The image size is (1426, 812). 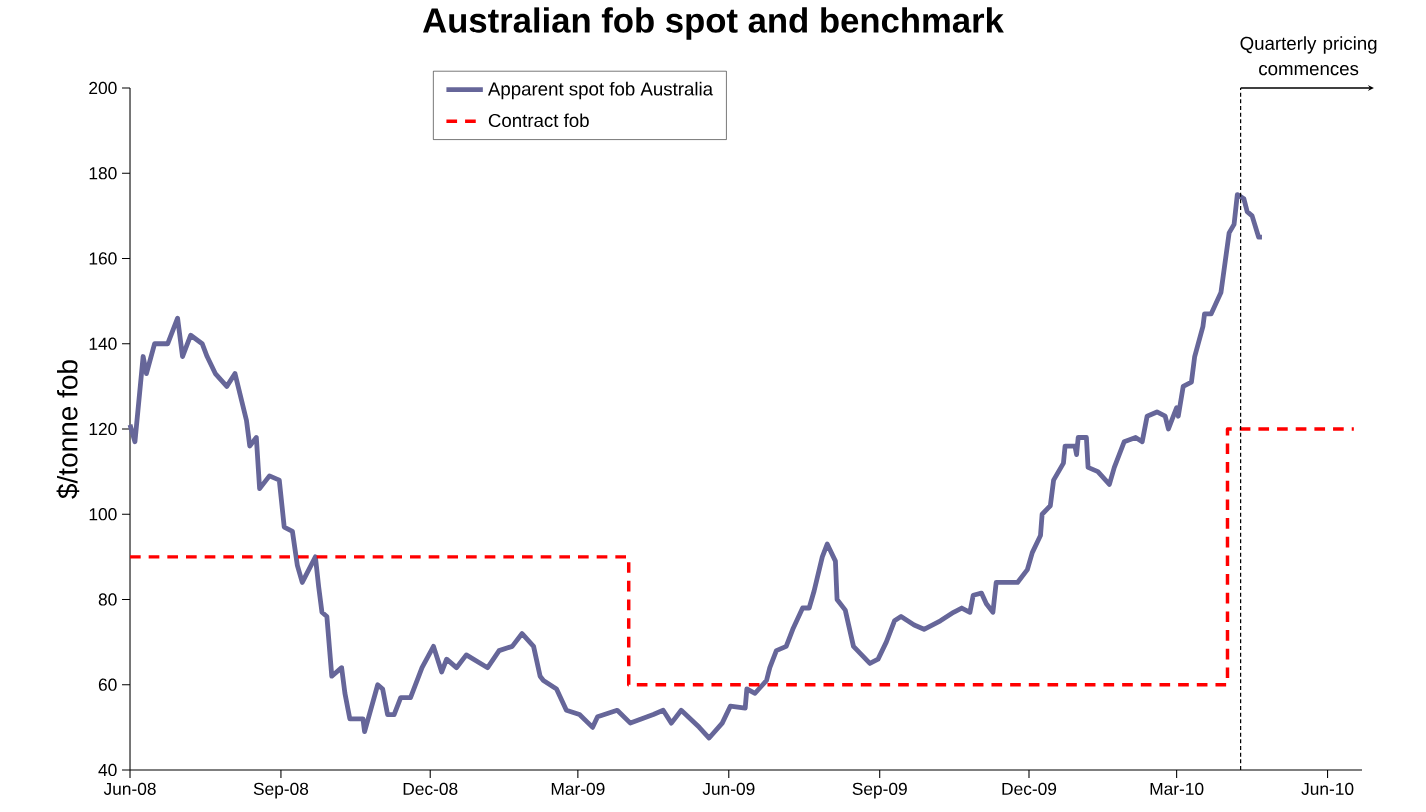 I want to click on x-tick-label: Jun-09, so click(x=728, y=788).